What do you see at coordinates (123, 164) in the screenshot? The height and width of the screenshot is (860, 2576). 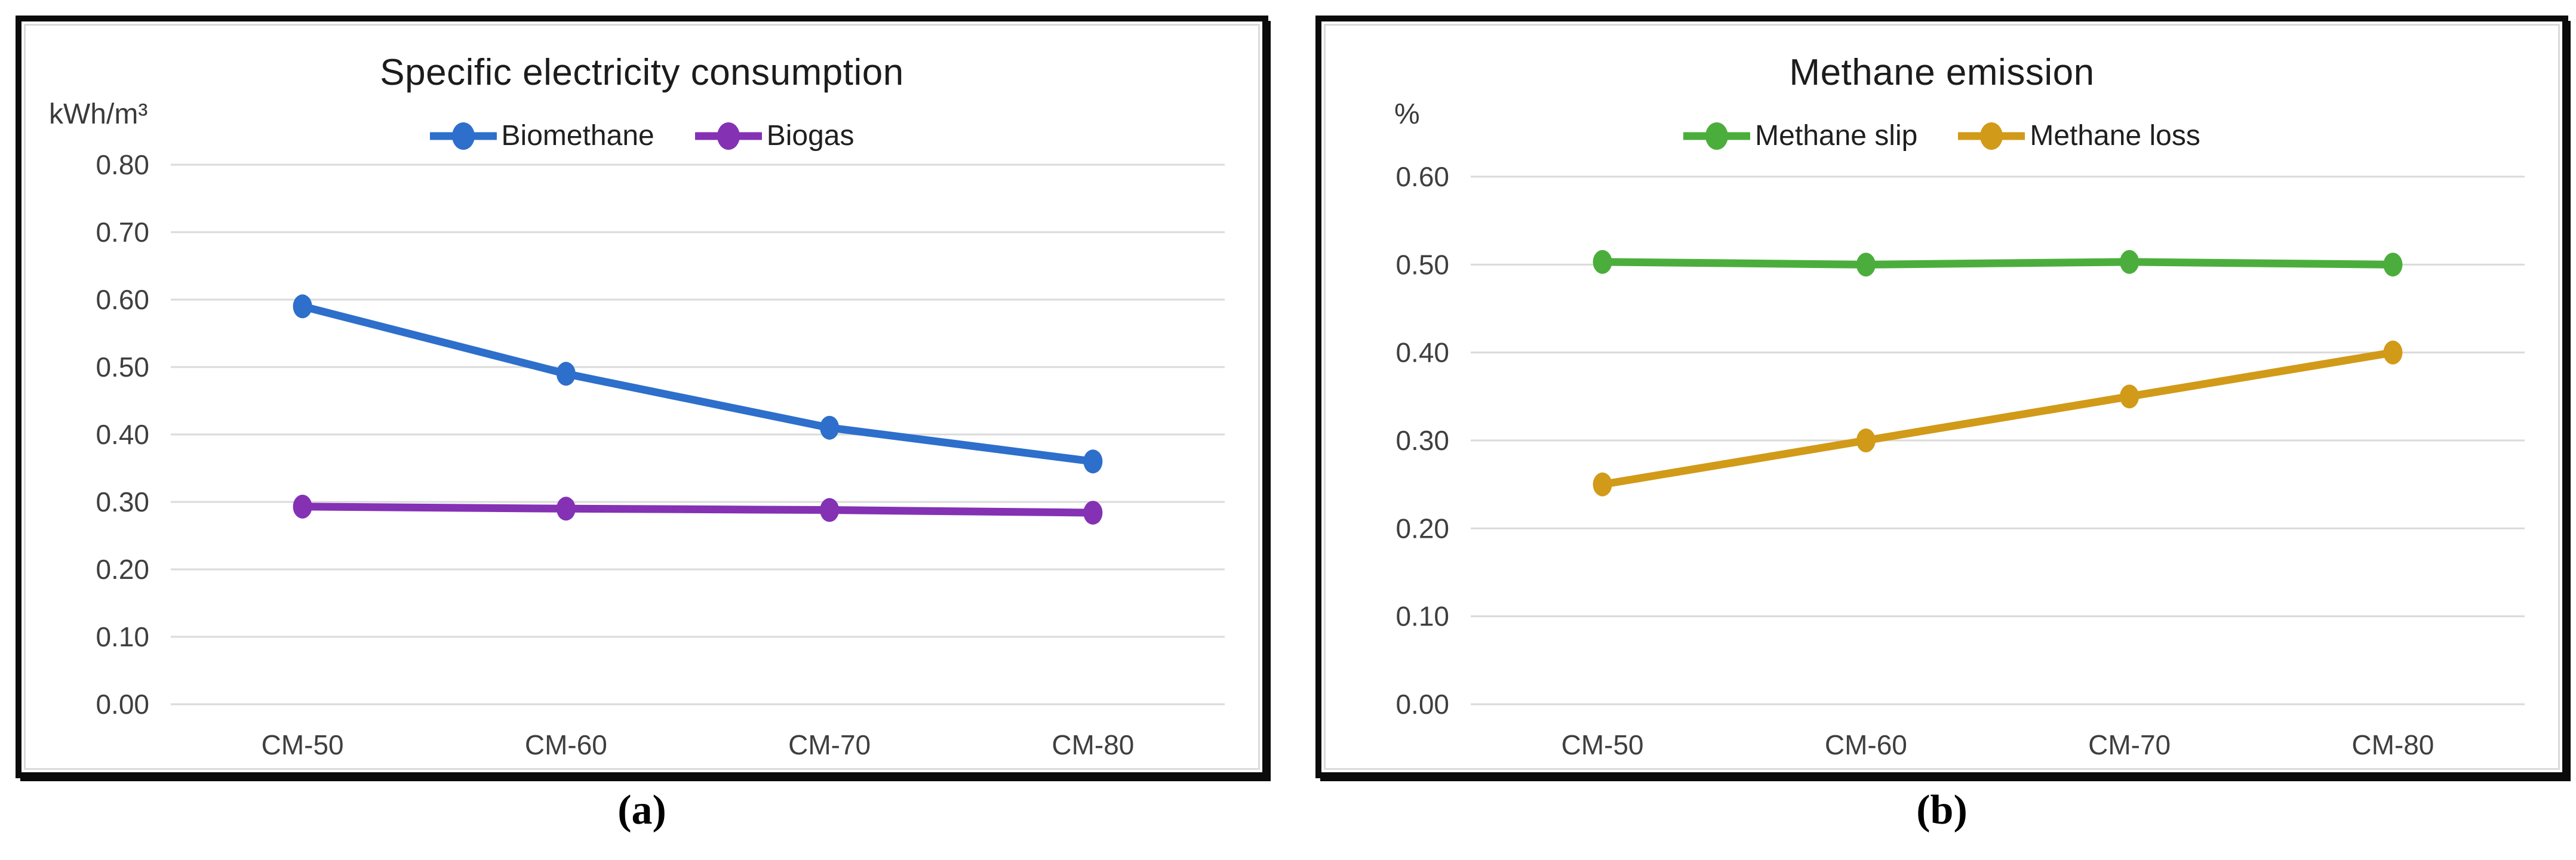 I see `y-tick-label: 0.80` at bounding box center [123, 164].